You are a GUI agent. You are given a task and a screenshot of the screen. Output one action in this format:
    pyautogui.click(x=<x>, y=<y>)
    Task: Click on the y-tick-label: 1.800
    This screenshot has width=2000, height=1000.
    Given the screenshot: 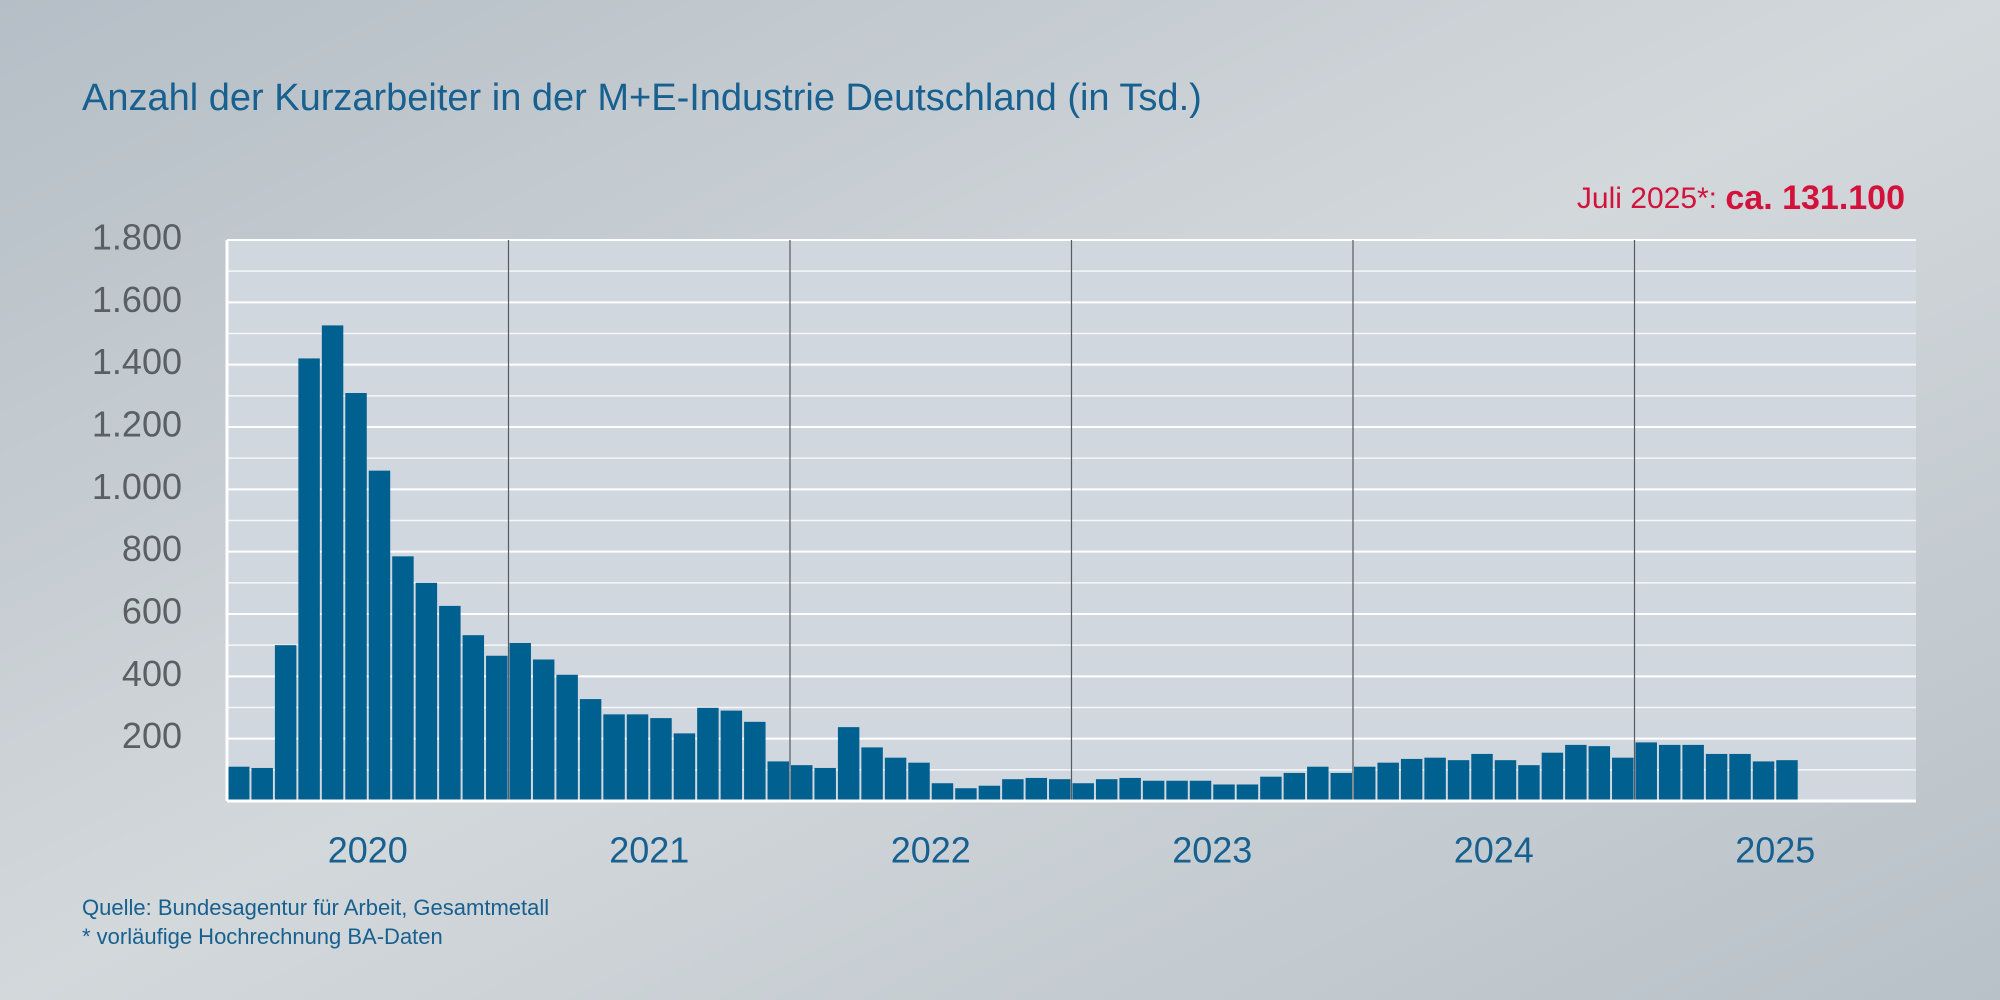 What is the action you would take?
    pyautogui.click(x=137, y=237)
    